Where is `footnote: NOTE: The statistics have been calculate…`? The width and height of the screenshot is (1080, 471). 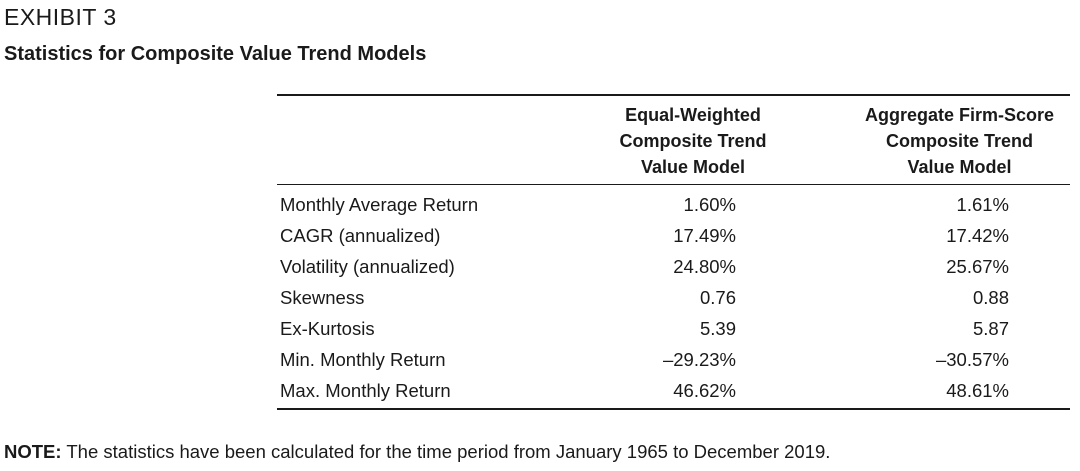 footnote: NOTE: The statistics have been calculate… is located at coordinates (417, 452).